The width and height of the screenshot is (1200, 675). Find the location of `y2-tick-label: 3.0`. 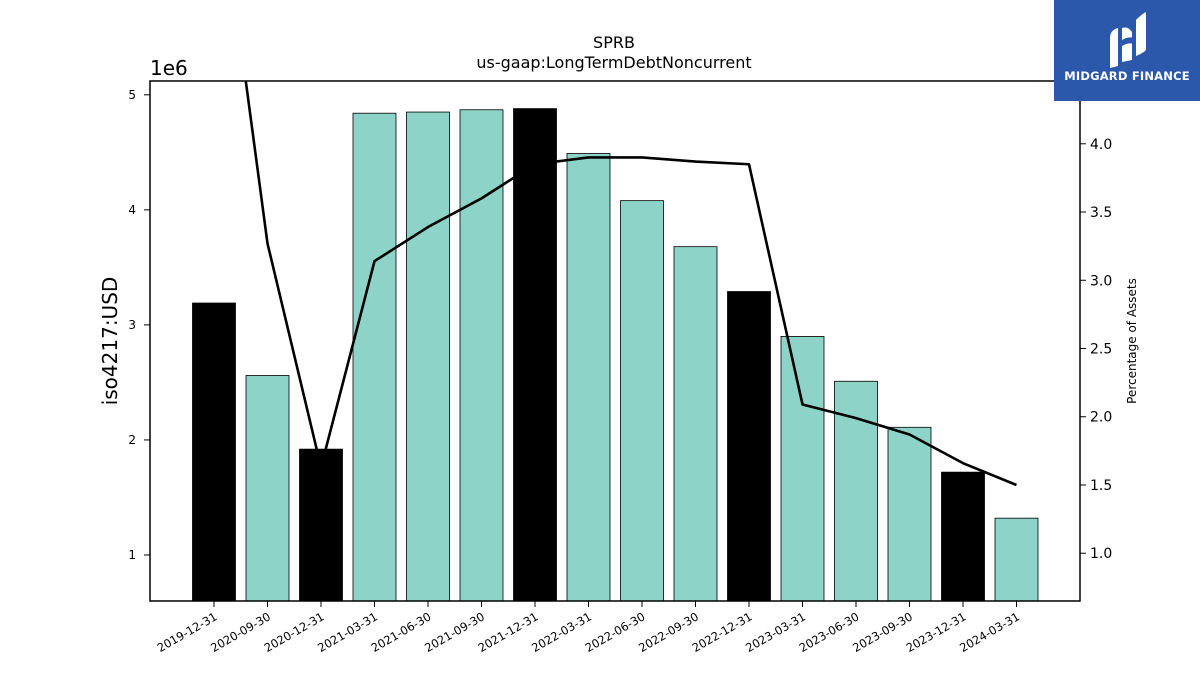

y2-tick-label: 3.0 is located at coordinates (1101, 281).